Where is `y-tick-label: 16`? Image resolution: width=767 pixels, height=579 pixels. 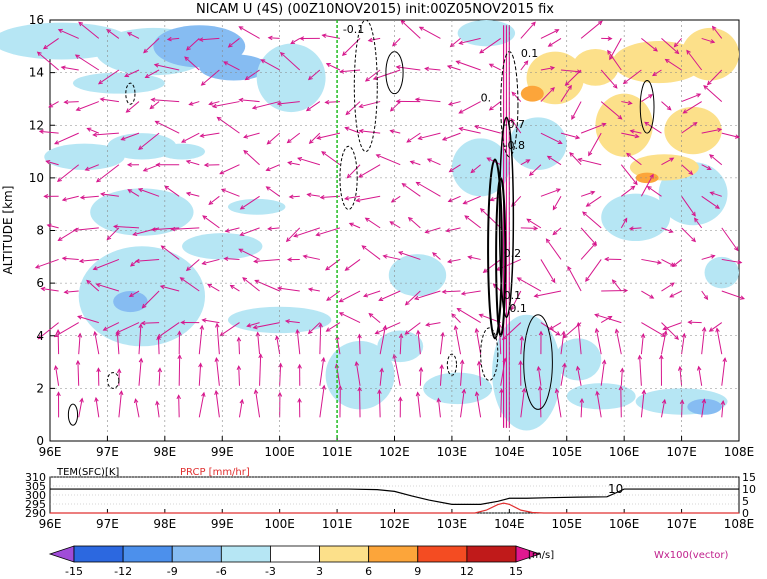 y-tick-label: 16 is located at coordinates (36, 20).